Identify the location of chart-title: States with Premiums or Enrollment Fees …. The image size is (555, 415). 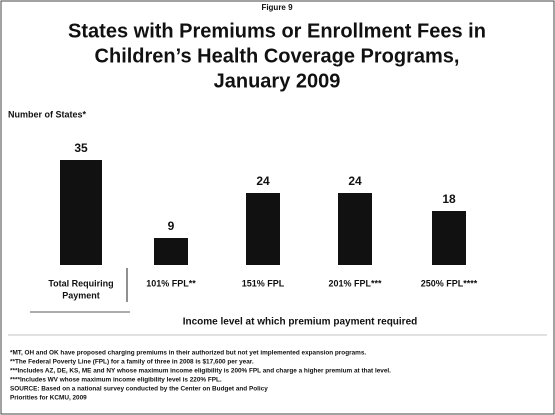
(277, 31).